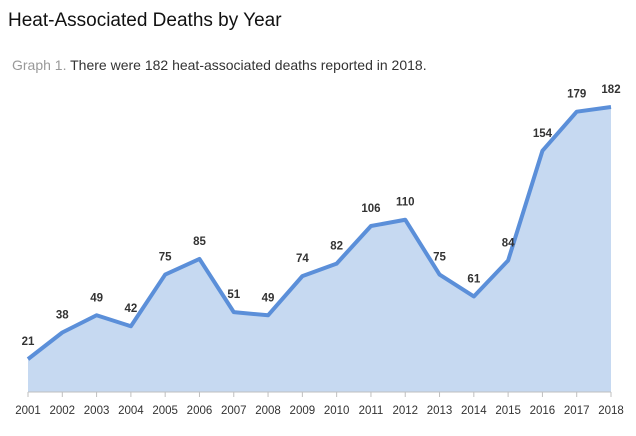 This screenshot has height=436, width=636. What do you see at coordinates (268, 411) in the screenshot?
I see `x-tick-label: 2008` at bounding box center [268, 411].